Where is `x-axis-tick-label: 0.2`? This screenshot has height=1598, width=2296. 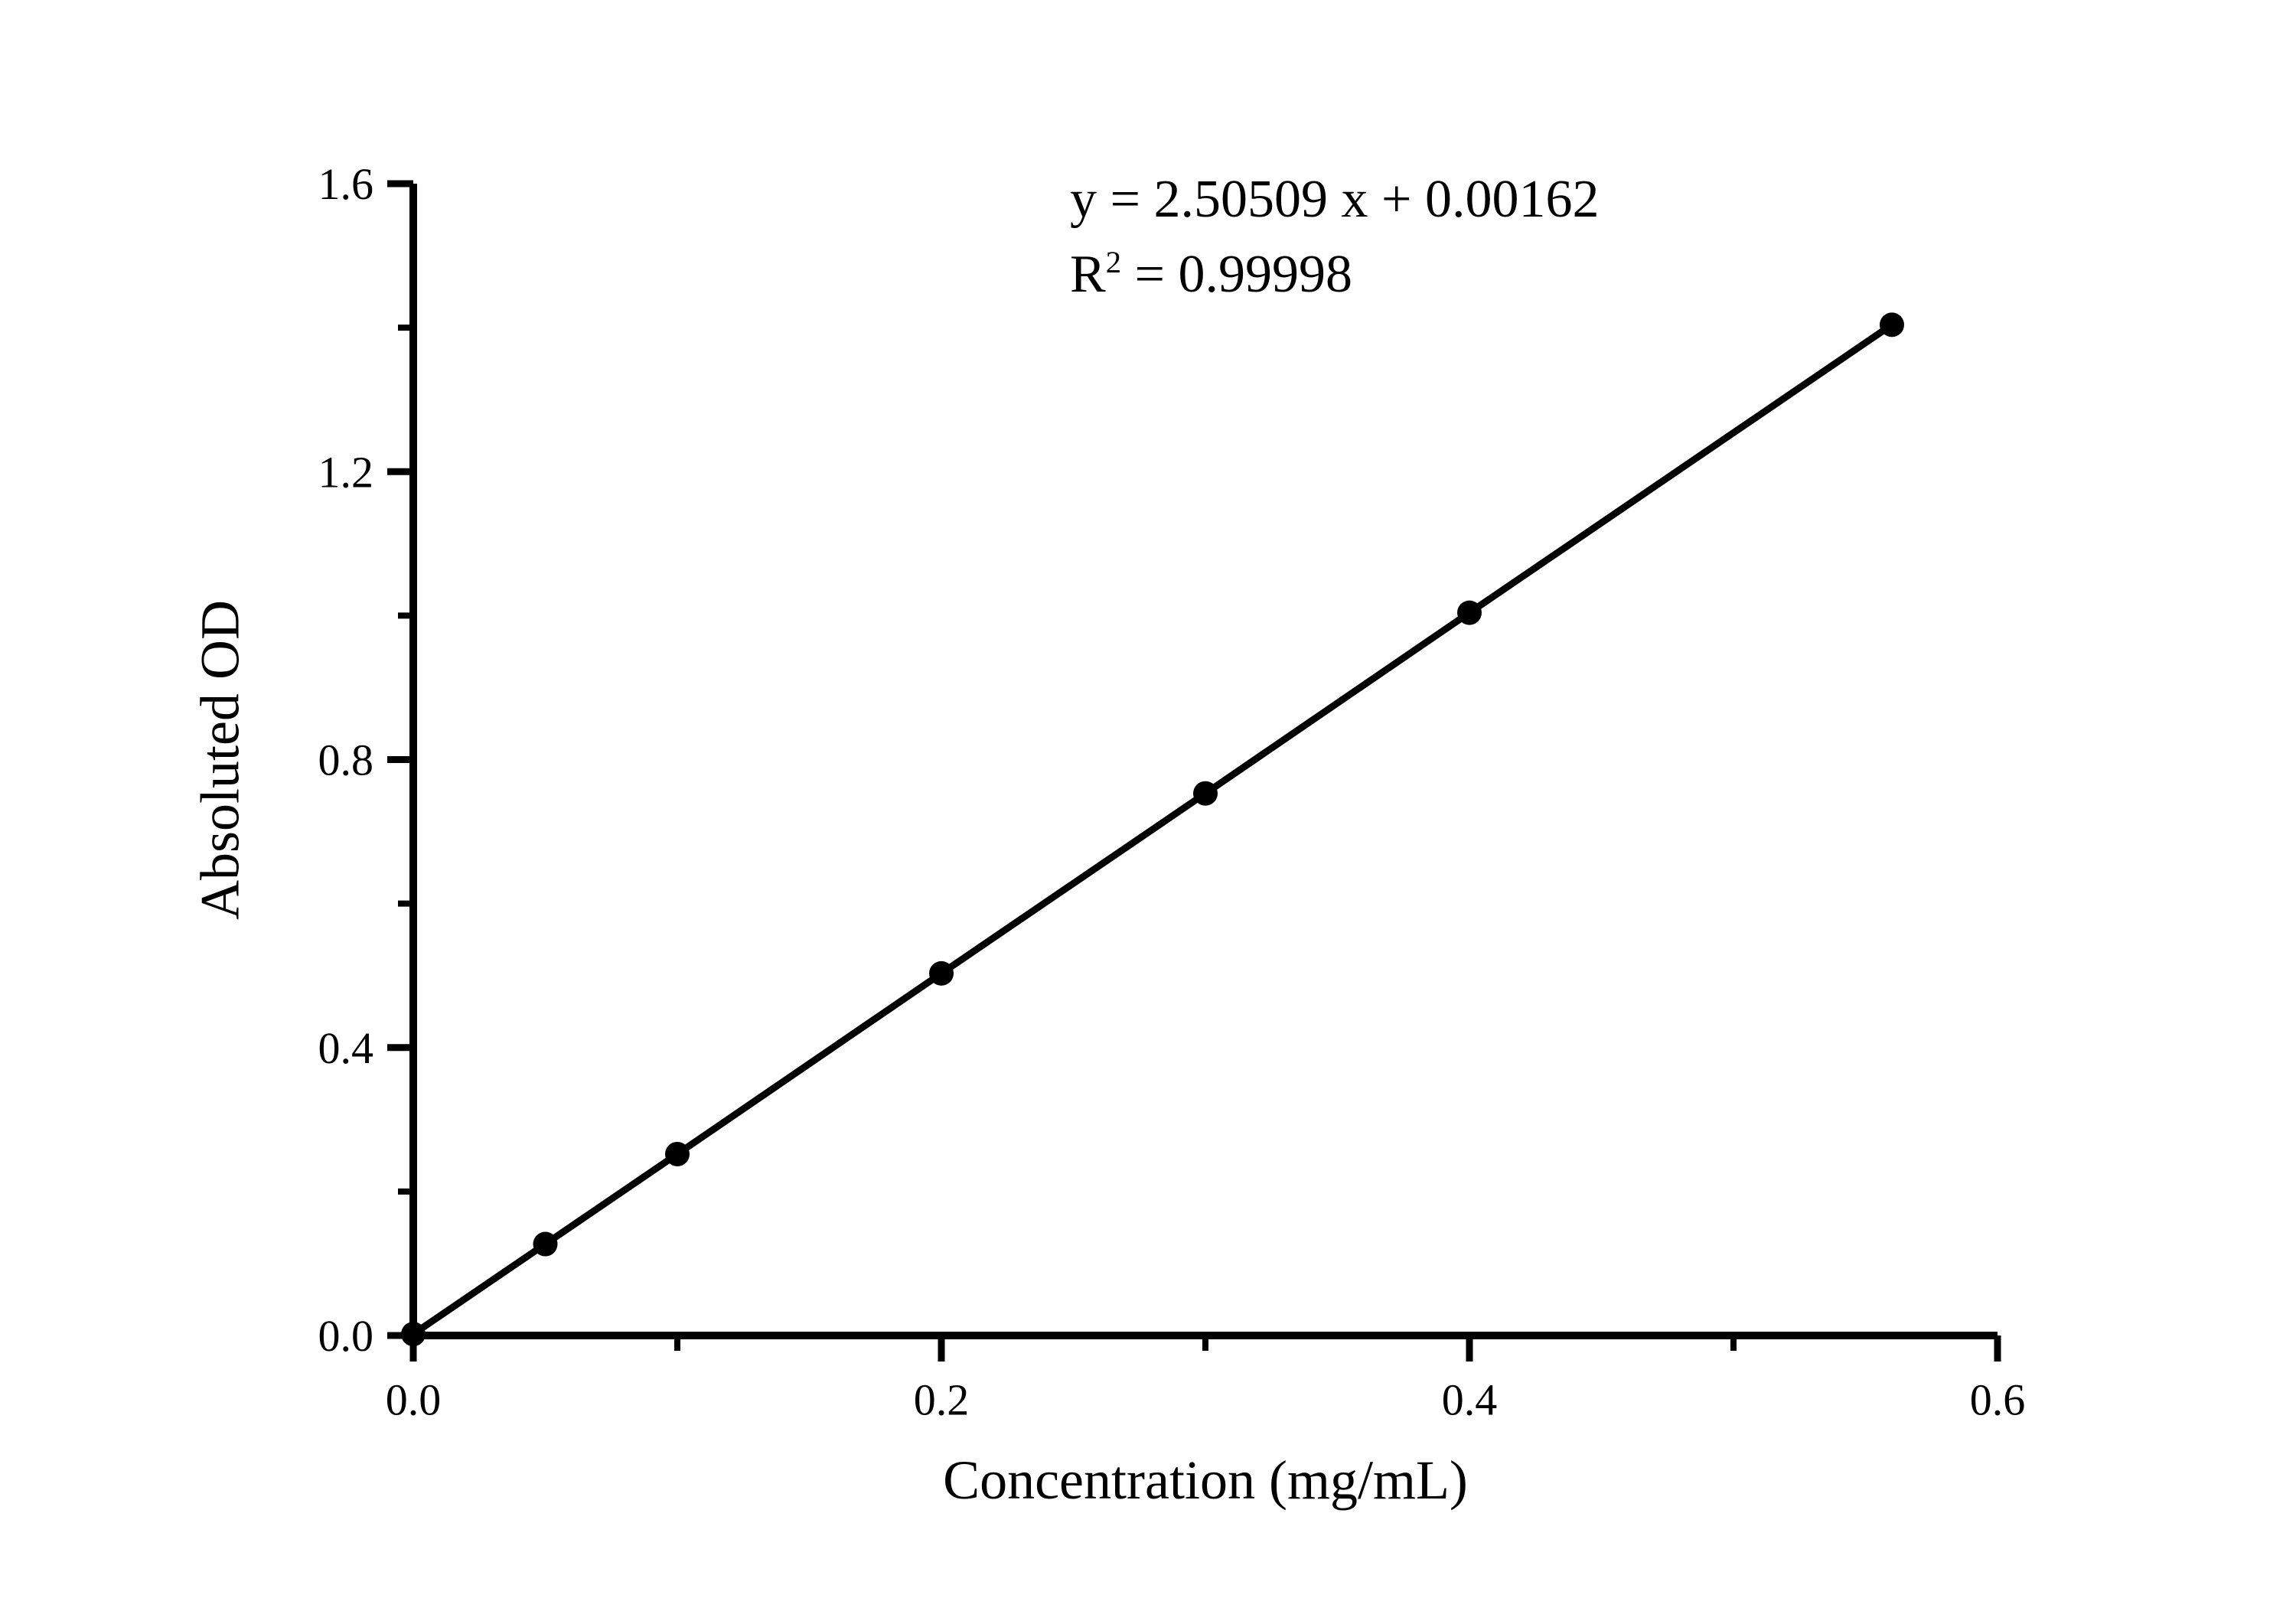 x-axis-tick-label: 0.2 is located at coordinates (942, 1400).